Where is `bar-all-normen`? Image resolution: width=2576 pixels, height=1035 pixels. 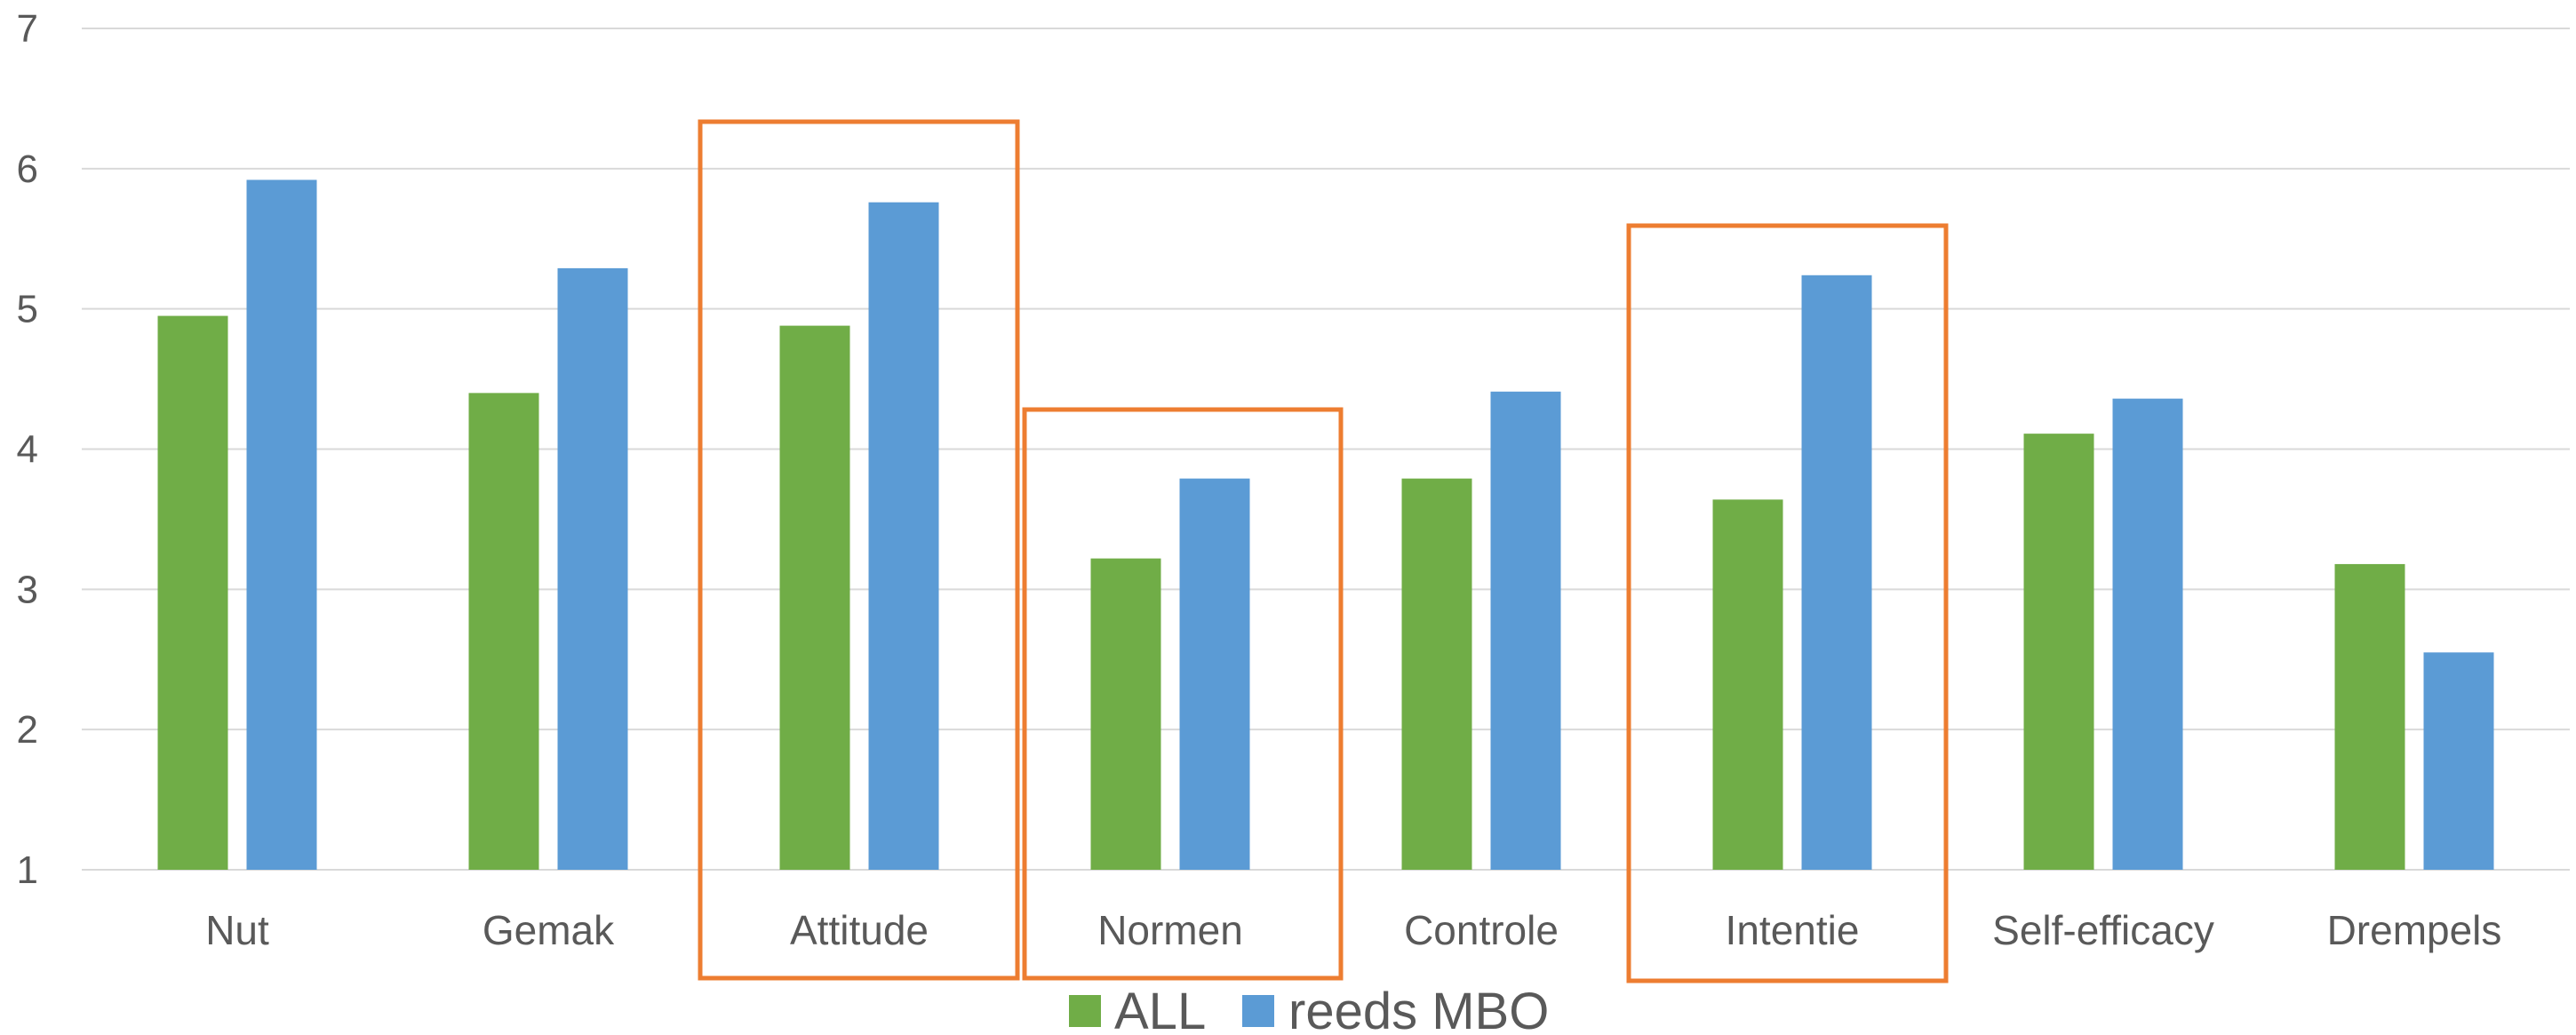 bar-all-normen is located at coordinates (1125, 714).